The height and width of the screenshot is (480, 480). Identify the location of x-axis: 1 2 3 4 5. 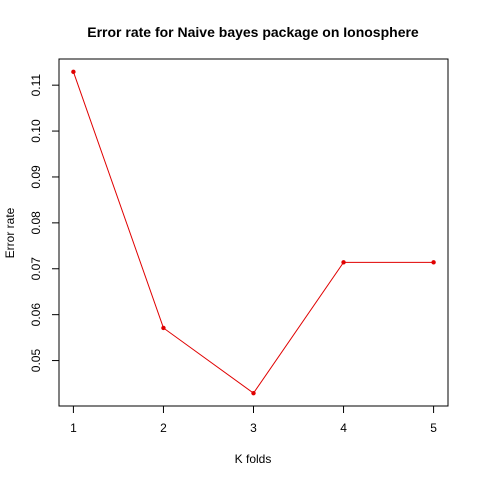
(253, 420).